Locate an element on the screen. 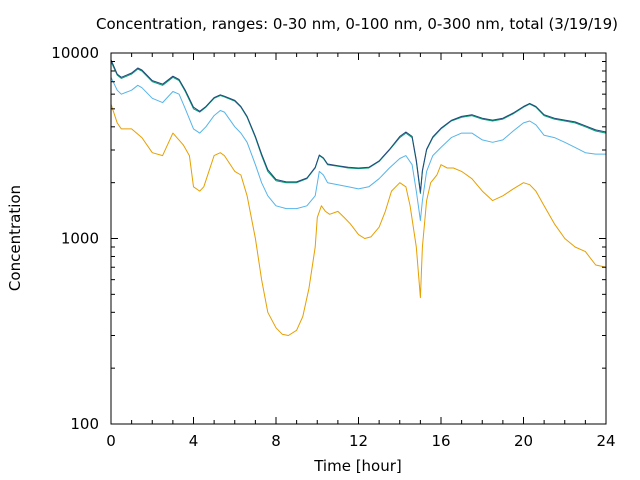 Image resolution: width=640 pixels, height=480 pixels. x-tick-label: 24 is located at coordinates (605, 441).